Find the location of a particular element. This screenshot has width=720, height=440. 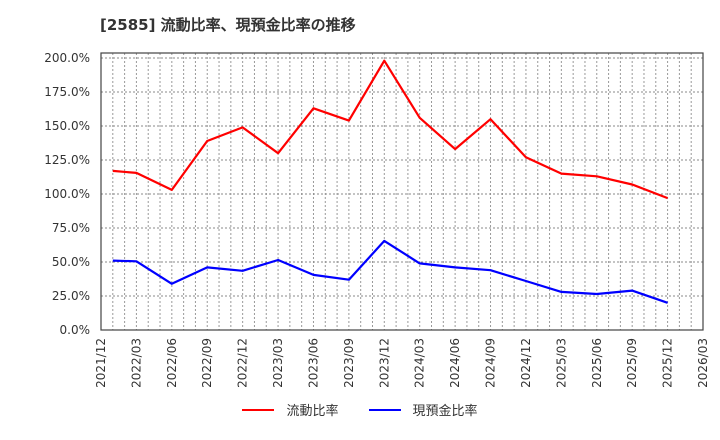

x-tick-label: 2025/03 is located at coordinates (561, 363).